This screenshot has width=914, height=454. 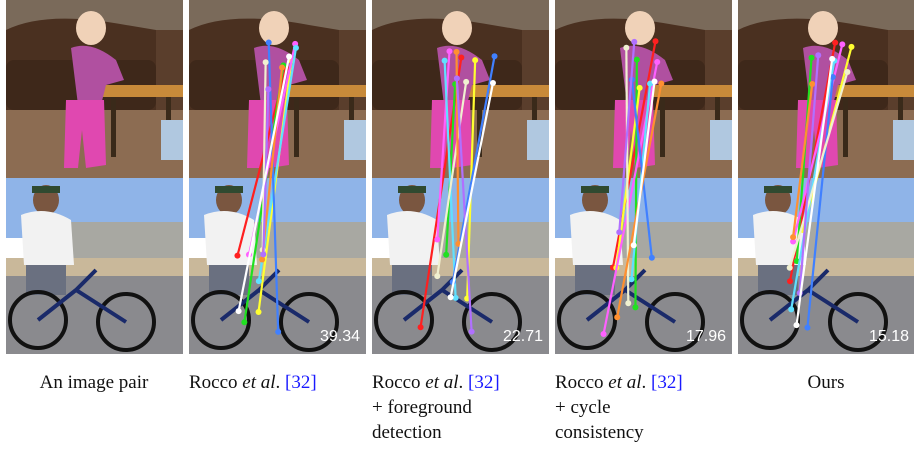 What do you see at coordinates (339, 336) in the screenshot?
I see `score: 39.34` at bounding box center [339, 336].